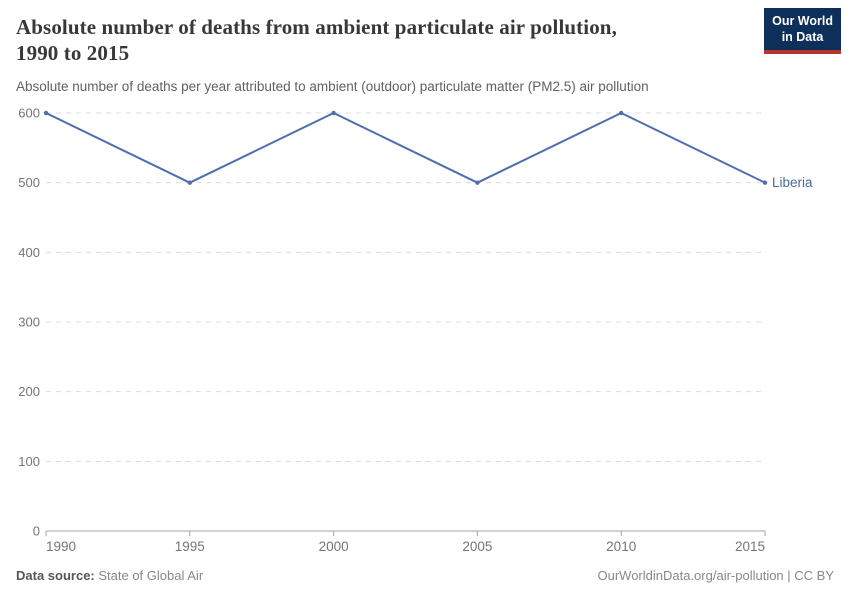 Image resolution: width=850 pixels, height=600 pixels. Describe the element at coordinates (29, 182) in the screenshot. I see `y-tick-label: 500` at that location.